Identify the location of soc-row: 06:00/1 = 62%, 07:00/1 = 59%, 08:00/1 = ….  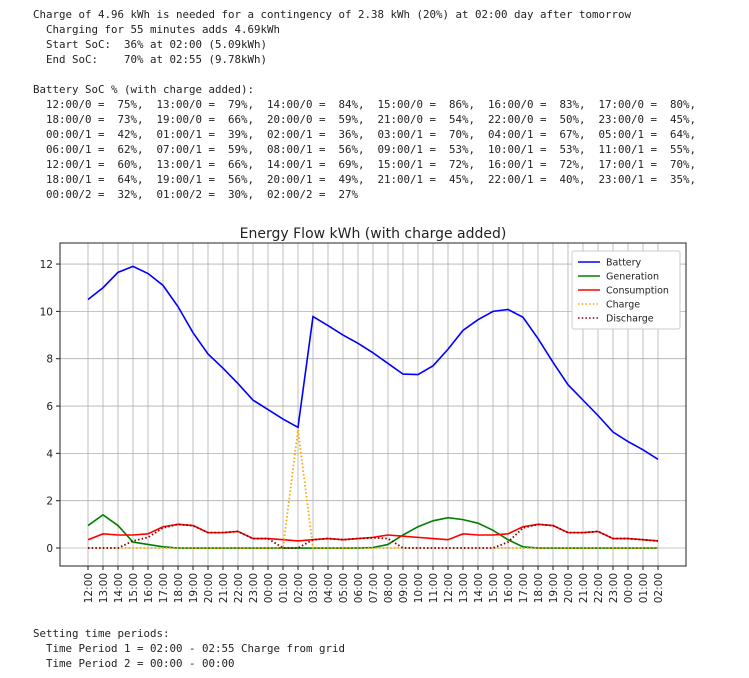
(364, 149).